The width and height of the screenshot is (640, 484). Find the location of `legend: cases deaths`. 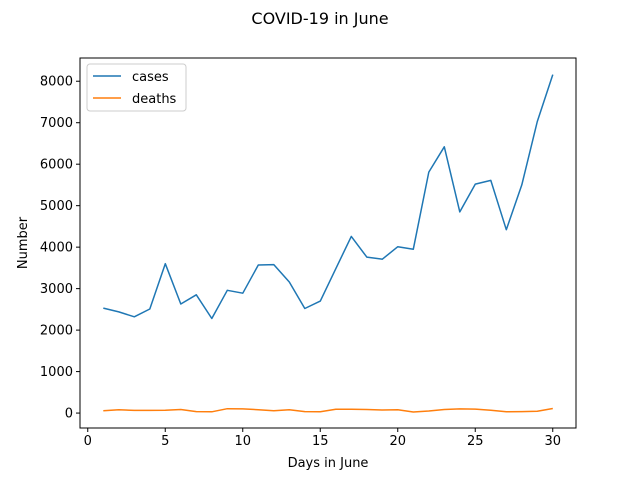

legend: cases deaths is located at coordinates (136, 87).